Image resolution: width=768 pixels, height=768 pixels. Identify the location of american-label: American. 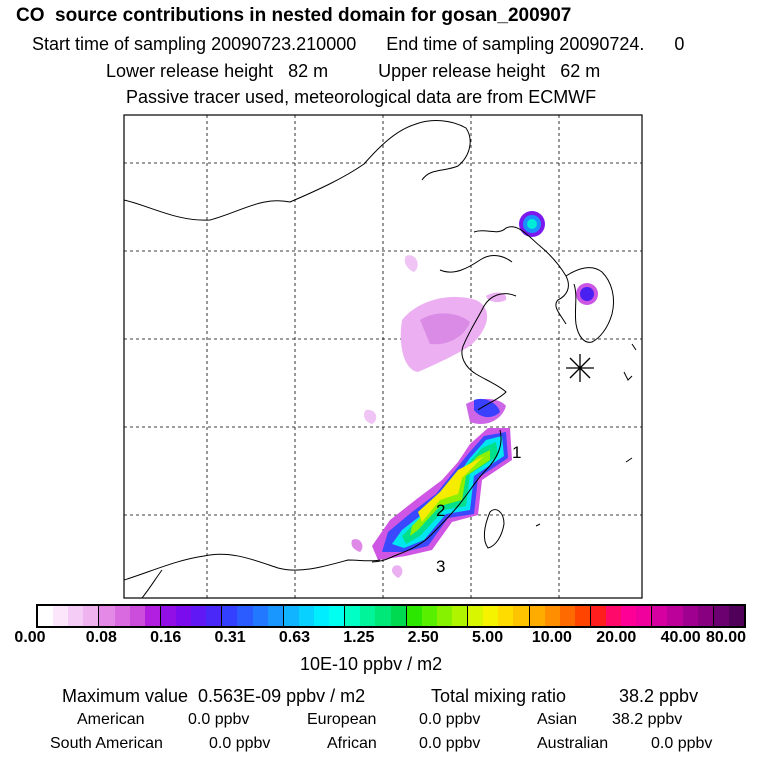
(111, 719).